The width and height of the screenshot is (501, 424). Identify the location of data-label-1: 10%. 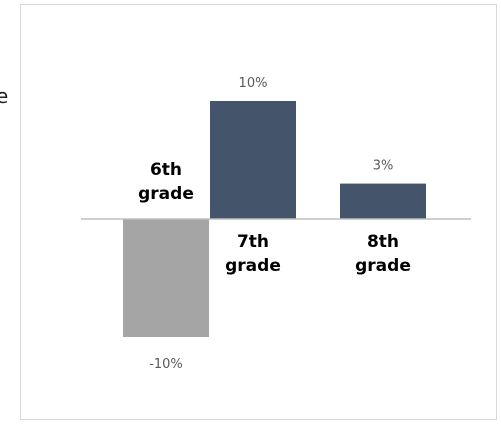
(253, 83).